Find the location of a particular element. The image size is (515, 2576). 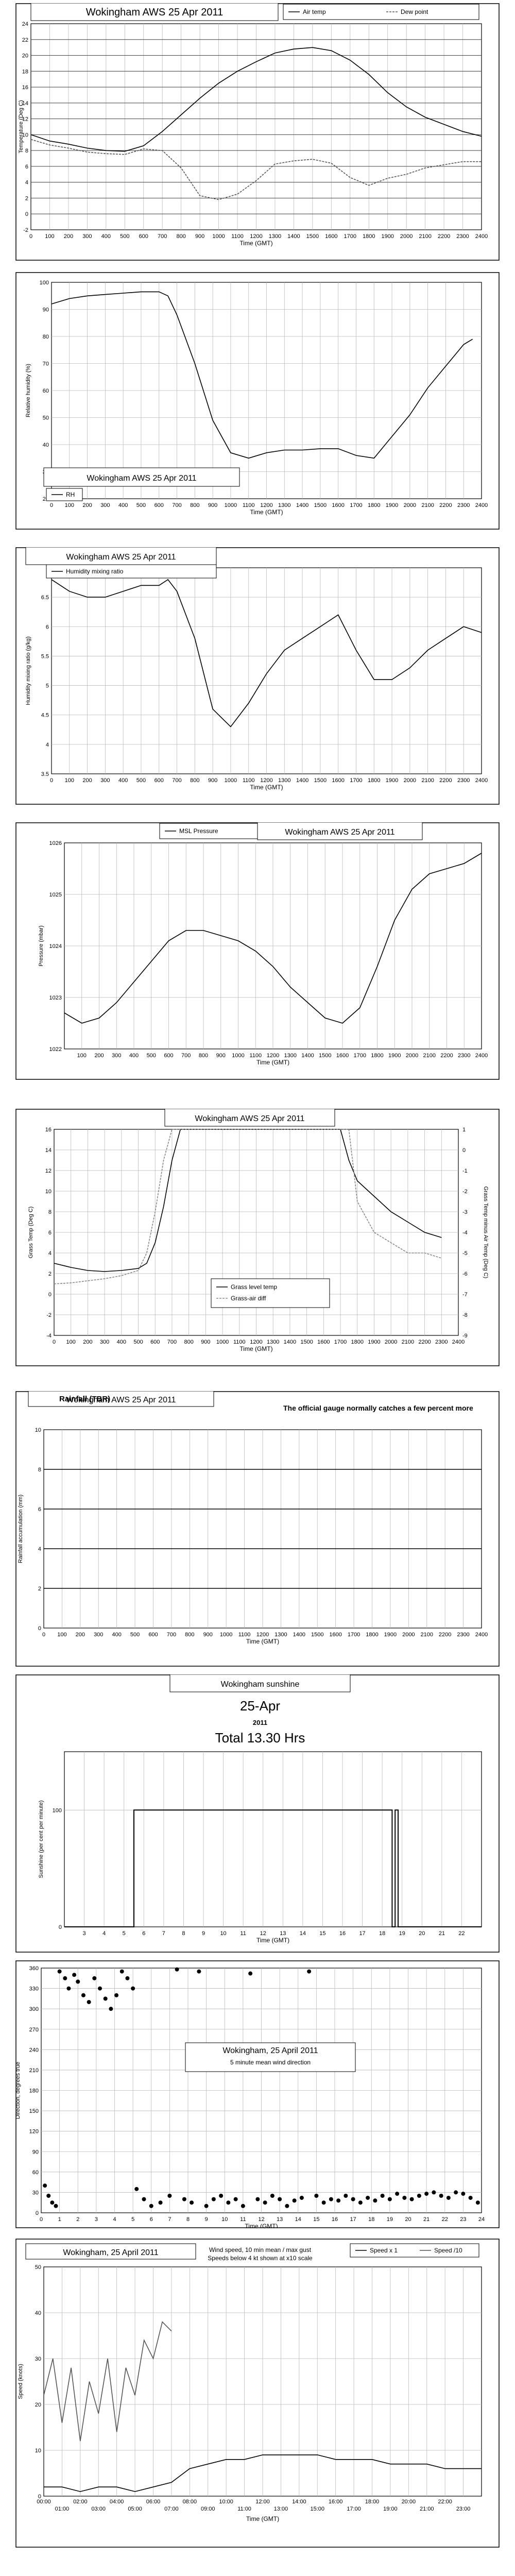

x-tick-label: 1300 is located at coordinates (284, 505).